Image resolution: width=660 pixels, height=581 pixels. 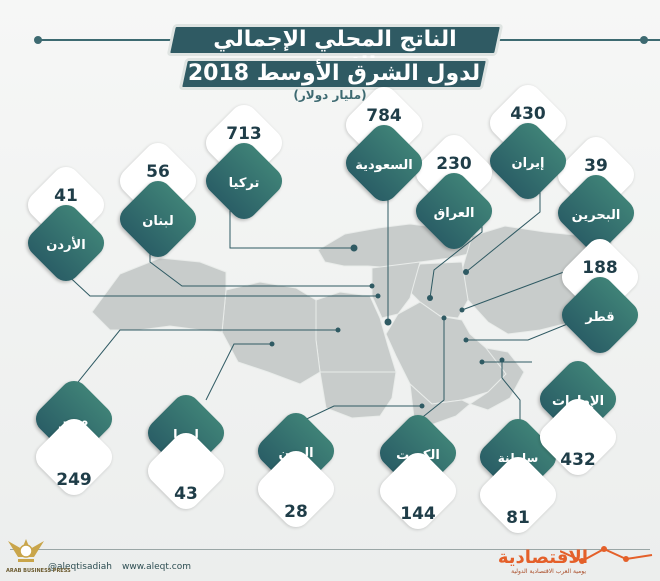 I want to click on title-bar-2: لدول الشرق الأوسط 2018, so click(x=330, y=74).